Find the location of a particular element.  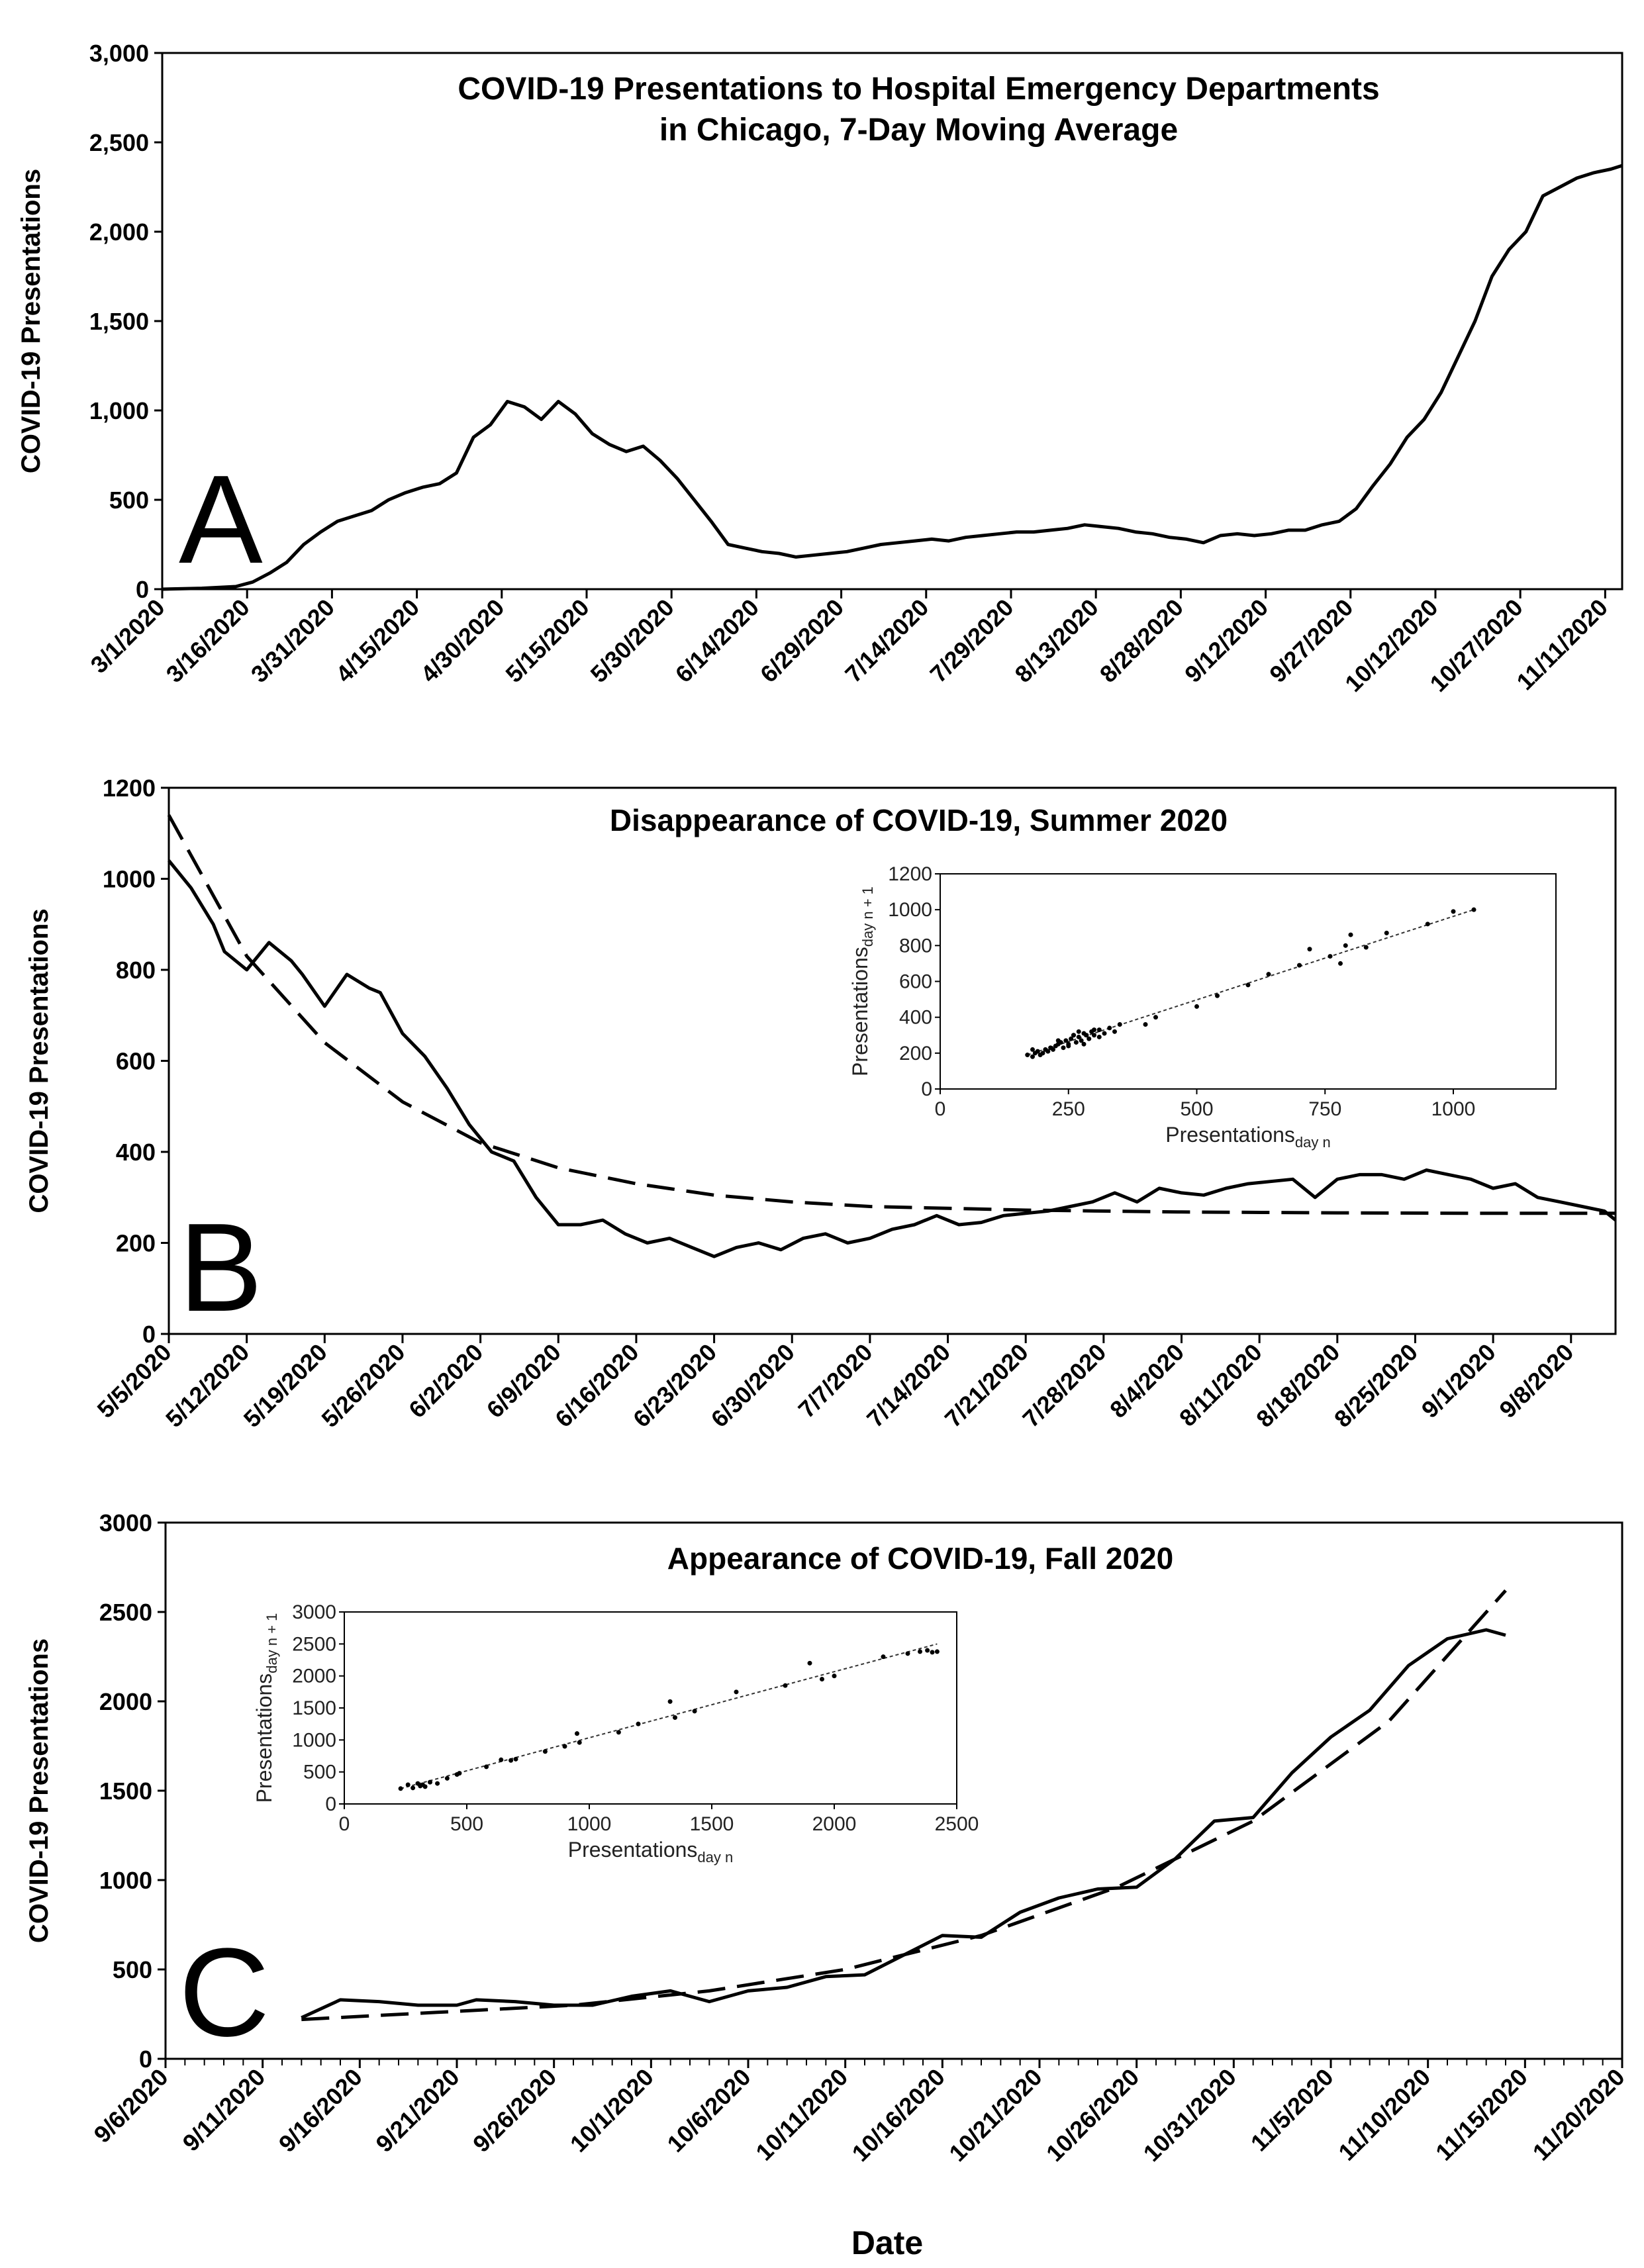

x-tick-label: 7/21/2020 is located at coordinates (987, 1386).